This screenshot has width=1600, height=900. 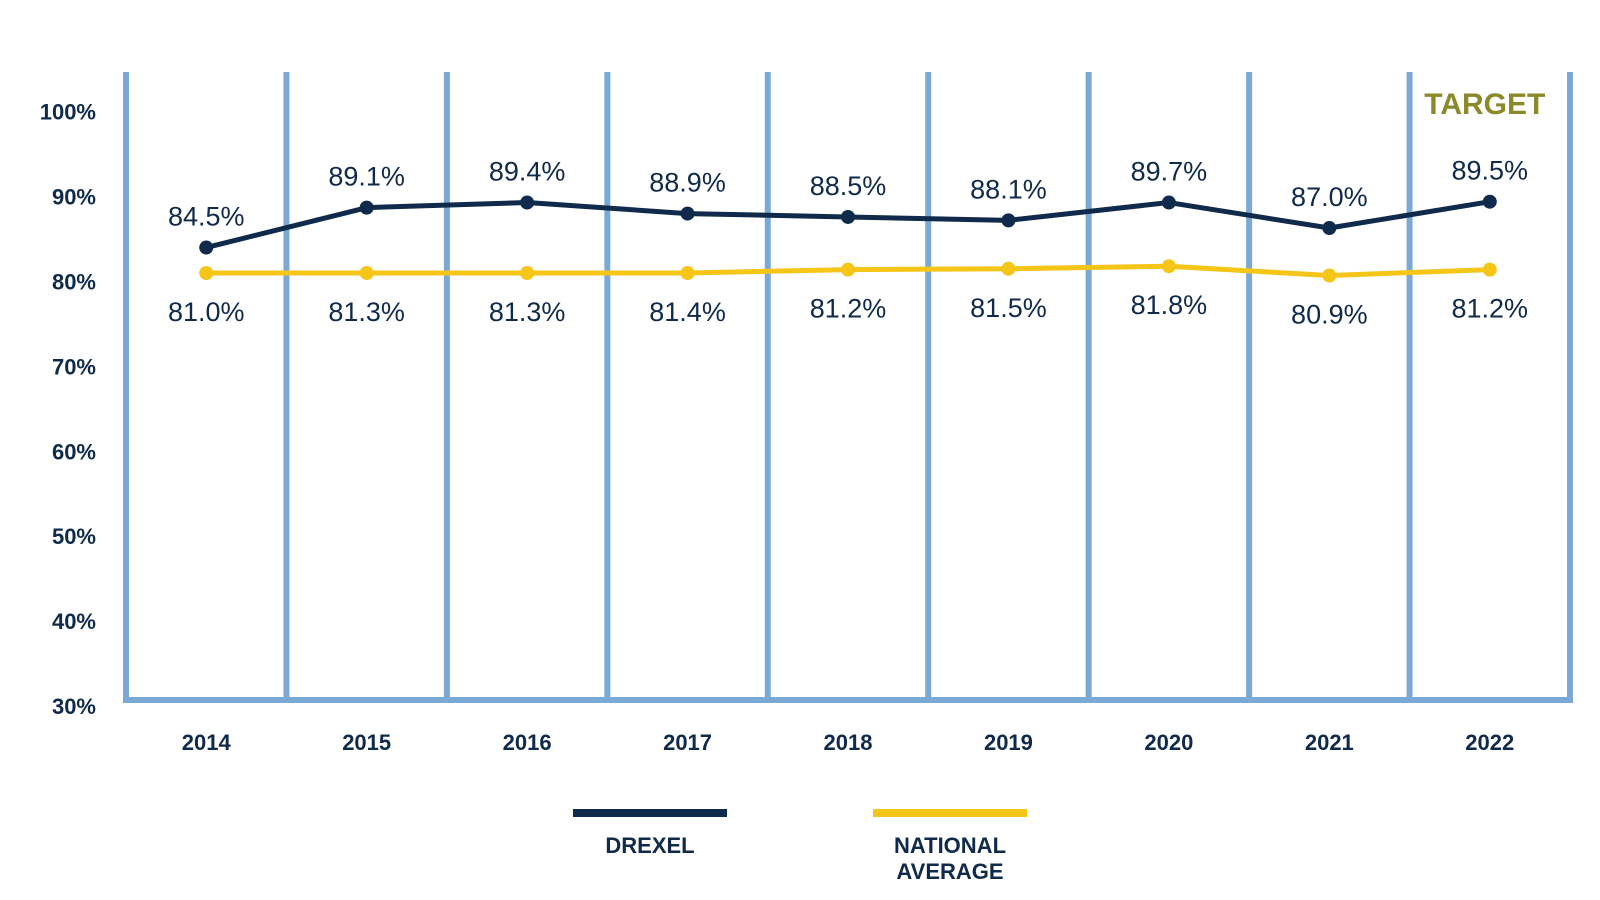 I want to click on x-tick-label: 2019, so click(x=1008, y=742).